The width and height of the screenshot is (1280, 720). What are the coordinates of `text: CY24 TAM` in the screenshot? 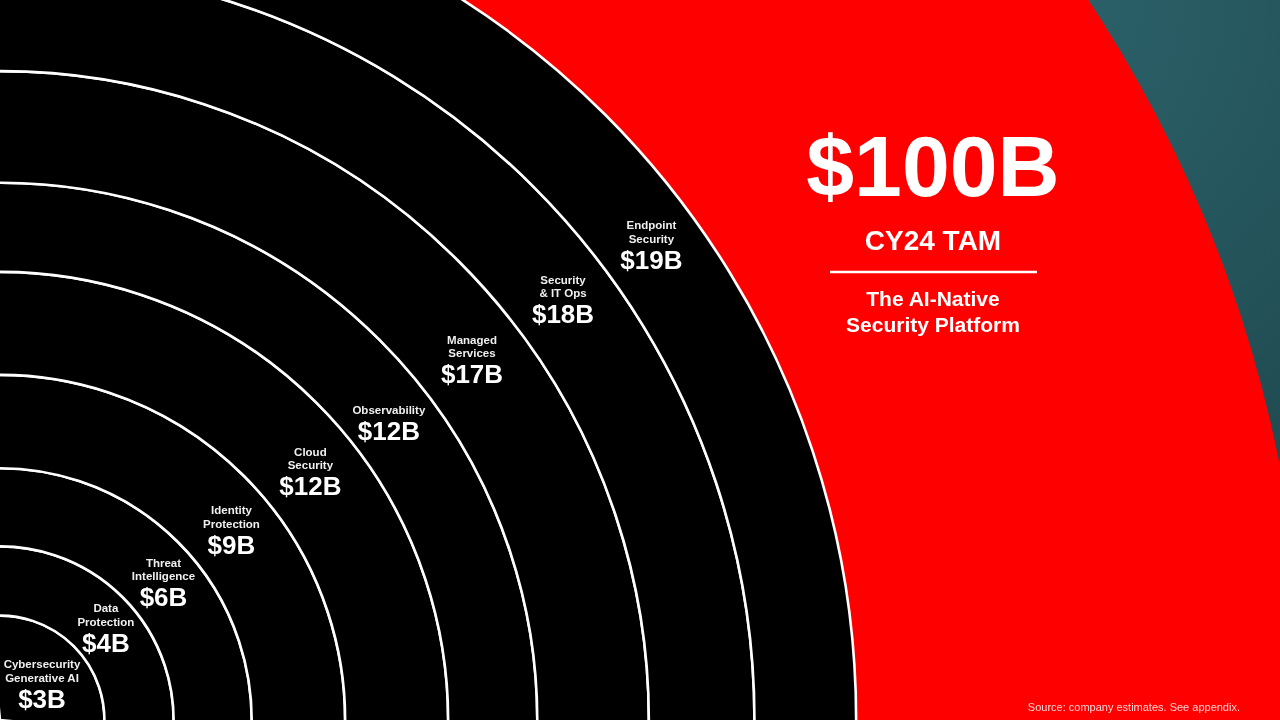 It's located at (933, 240).